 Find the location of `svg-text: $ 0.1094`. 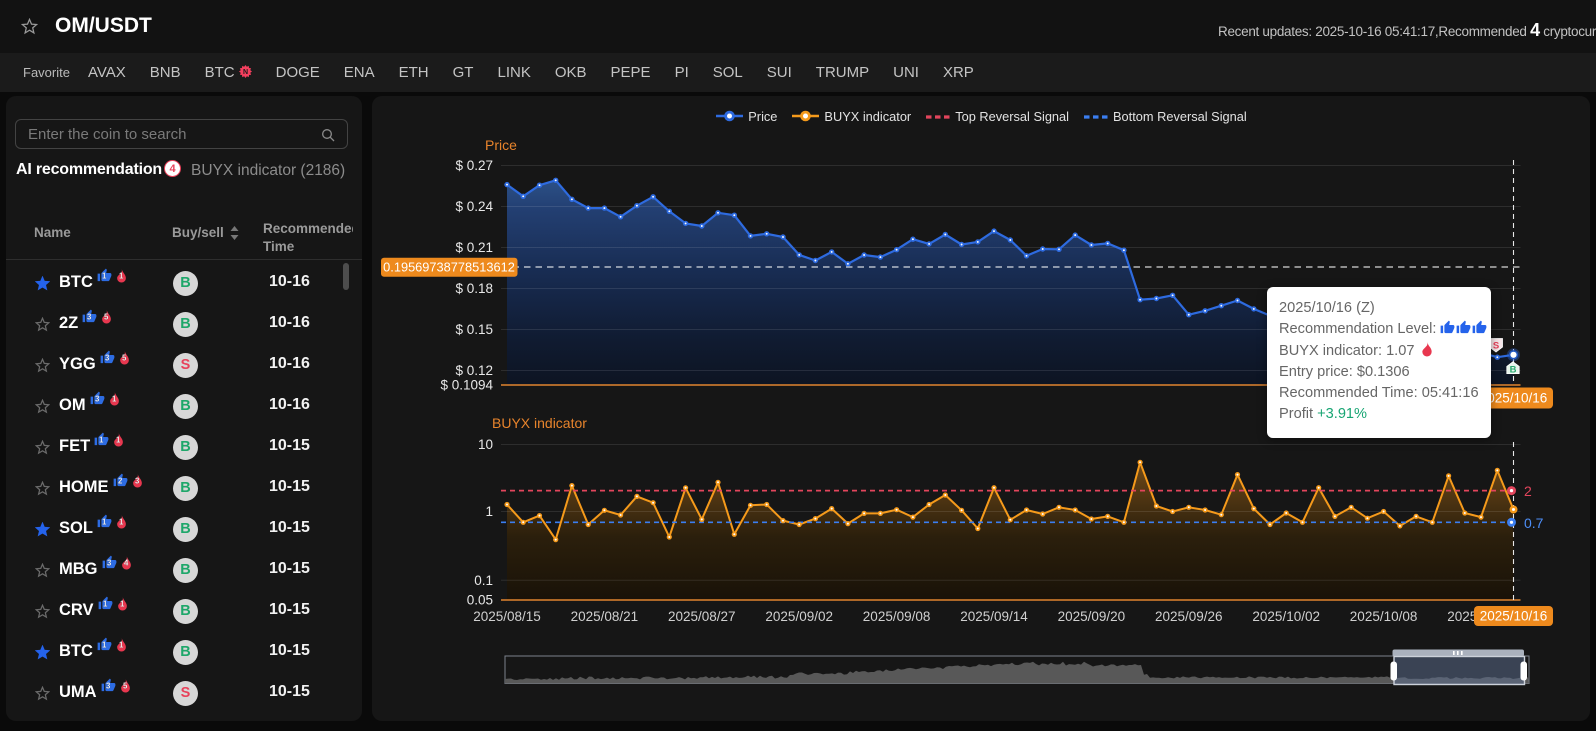

svg-text: $ 0.1094 is located at coordinates (466, 385).